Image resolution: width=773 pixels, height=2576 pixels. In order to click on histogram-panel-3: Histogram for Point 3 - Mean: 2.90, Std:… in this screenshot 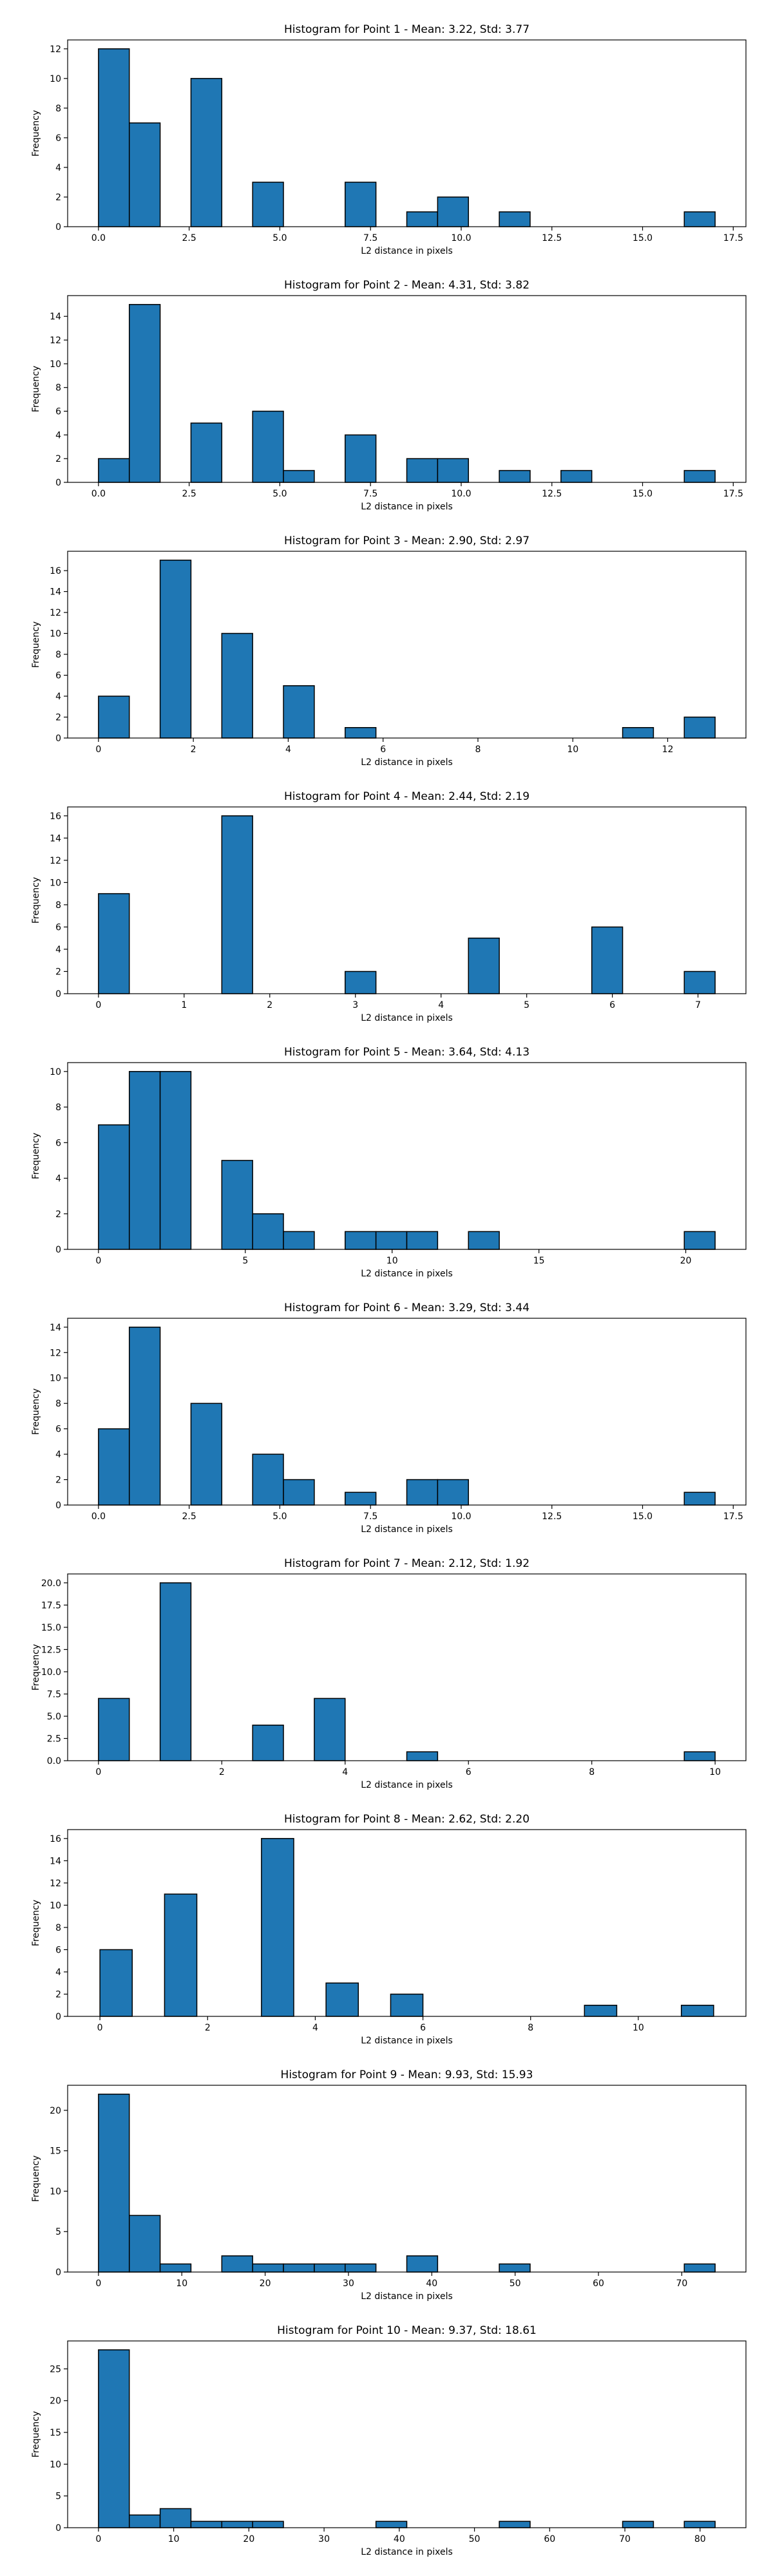, I will do `click(389, 651)`.